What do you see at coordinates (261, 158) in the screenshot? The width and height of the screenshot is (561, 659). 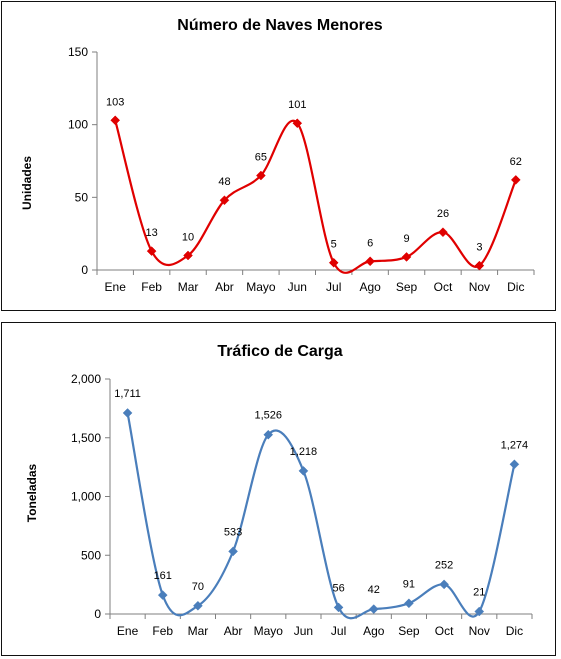 I see `data-label: 65` at bounding box center [261, 158].